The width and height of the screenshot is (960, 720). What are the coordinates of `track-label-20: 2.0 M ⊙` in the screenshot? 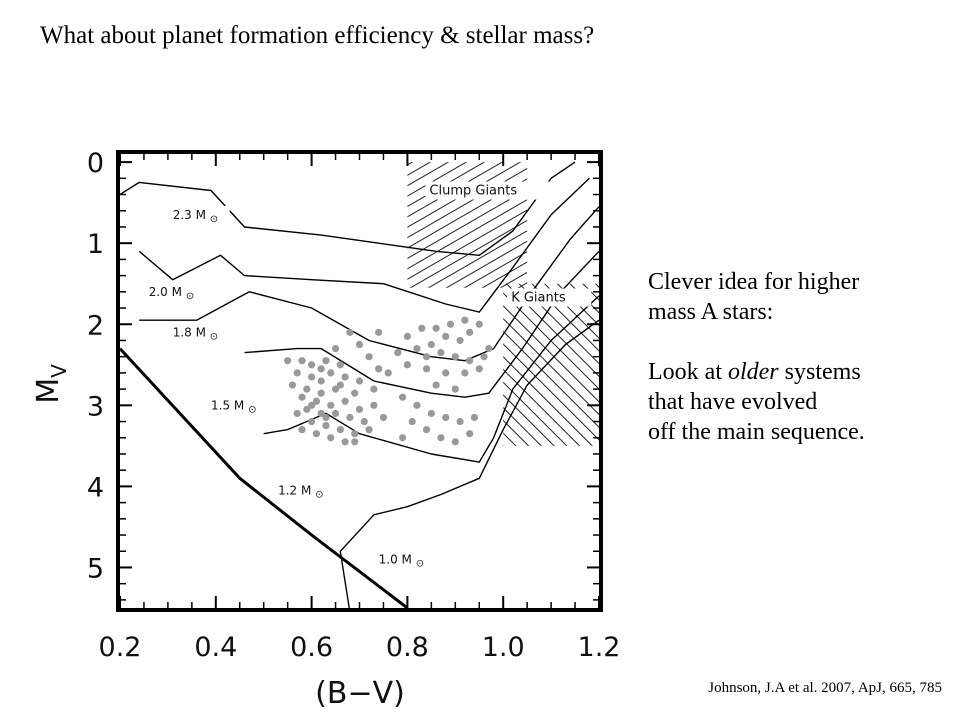 It's located at (175, 292).